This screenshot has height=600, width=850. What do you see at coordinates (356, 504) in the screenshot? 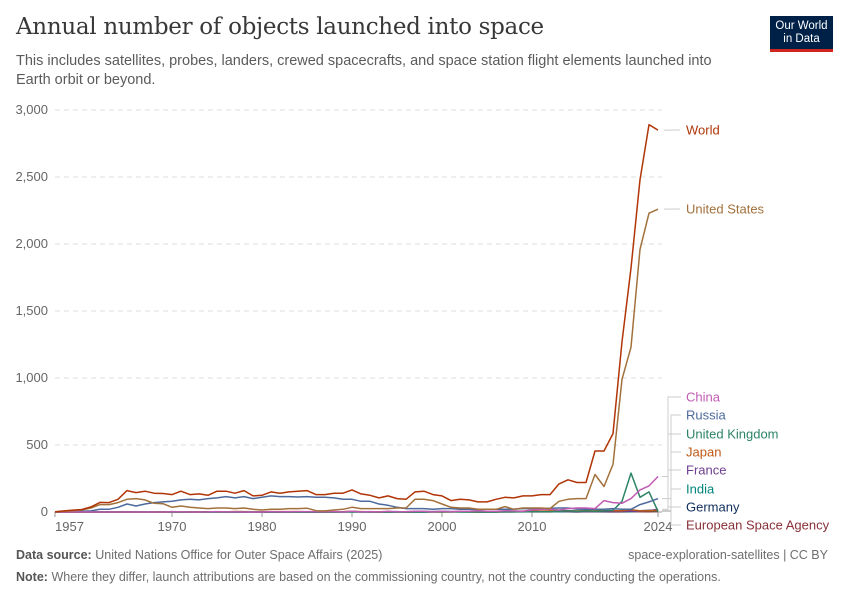
I see `series-line-russia` at bounding box center [356, 504].